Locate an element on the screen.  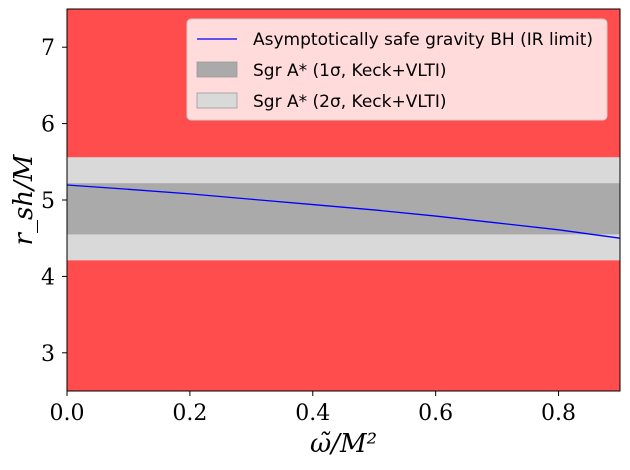
y-axis-label: r_sh/M is located at coordinates (24, 199).